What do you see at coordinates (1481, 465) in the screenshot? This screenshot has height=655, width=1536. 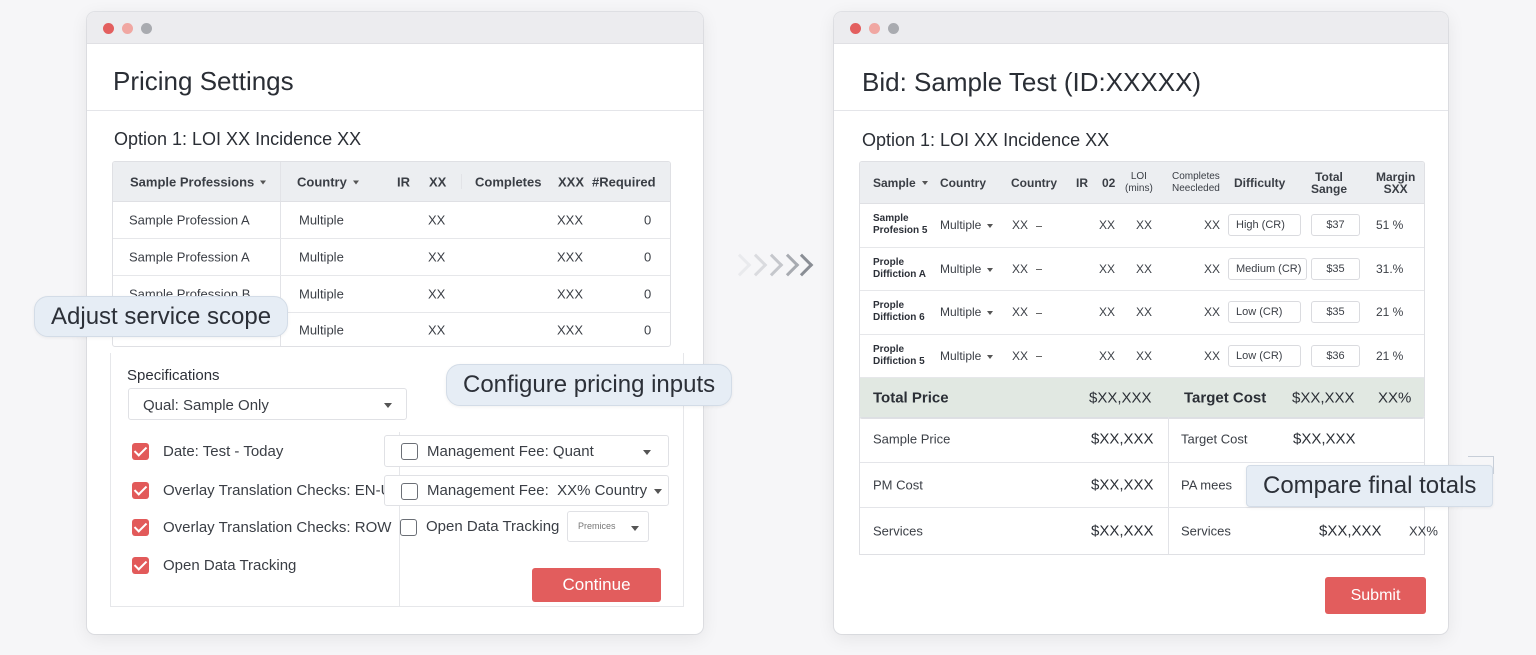 I see `callout-corner-marker` at bounding box center [1481, 465].